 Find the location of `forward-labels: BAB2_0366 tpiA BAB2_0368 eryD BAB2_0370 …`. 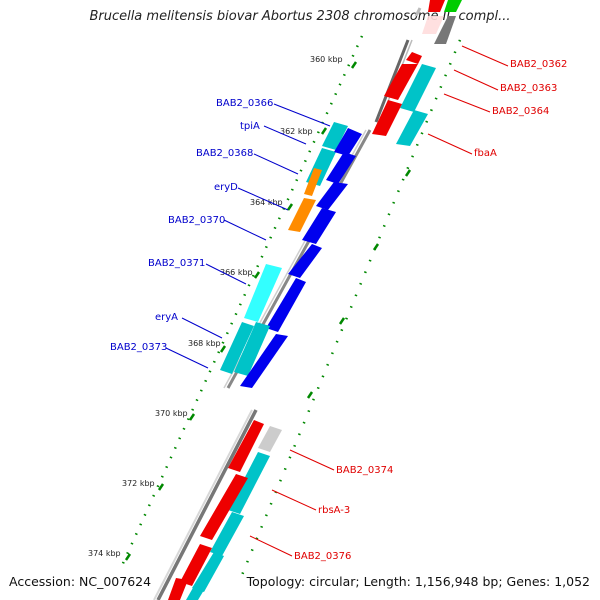

forward-labels: BAB2_0366 tpiA BAB2_0368 eryD BAB2_0370 … is located at coordinates (191, 225).